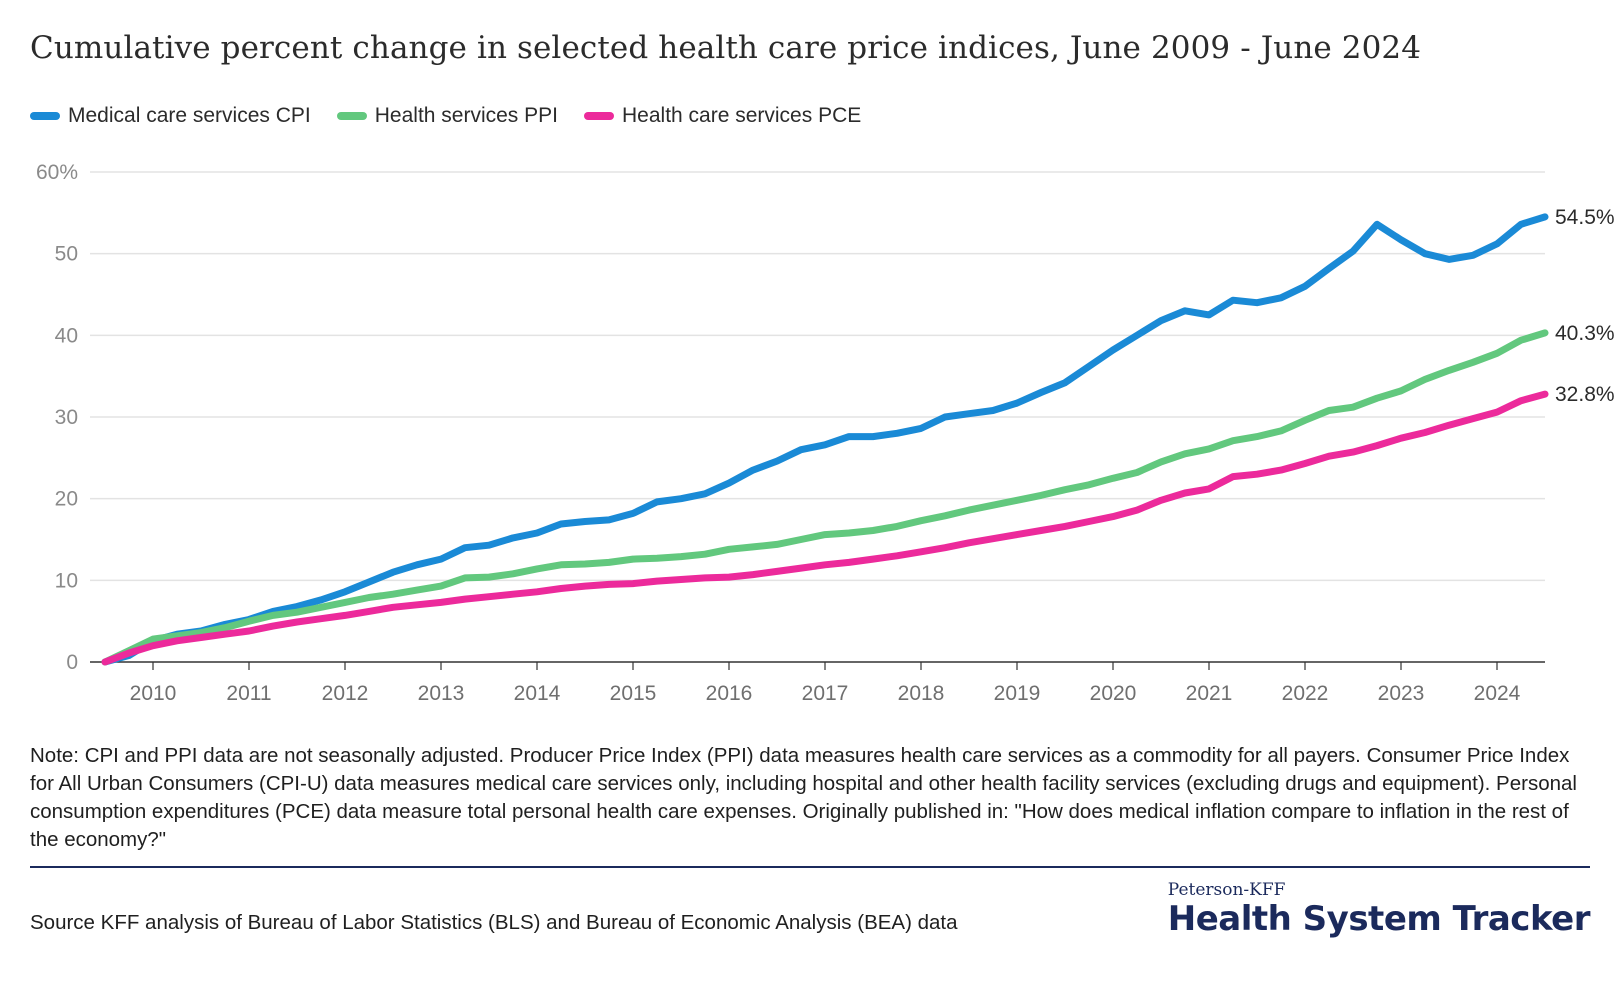  I want to click on x-tick-label: 2013, so click(441, 693).